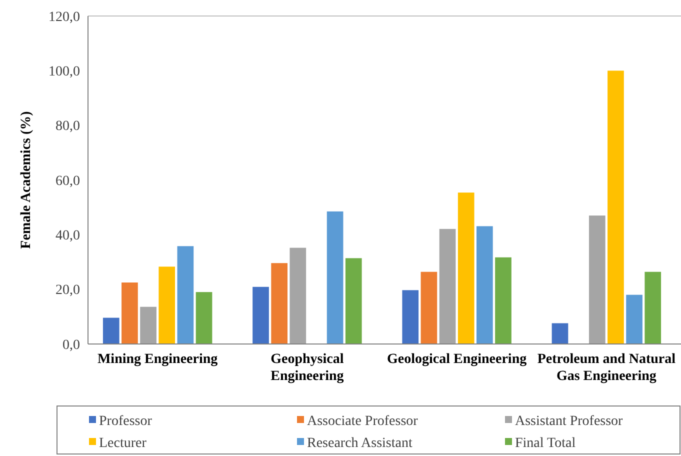 This screenshot has width=681, height=456. What do you see at coordinates (123, 443) in the screenshot?
I see `legend-label: Lecturer` at bounding box center [123, 443].